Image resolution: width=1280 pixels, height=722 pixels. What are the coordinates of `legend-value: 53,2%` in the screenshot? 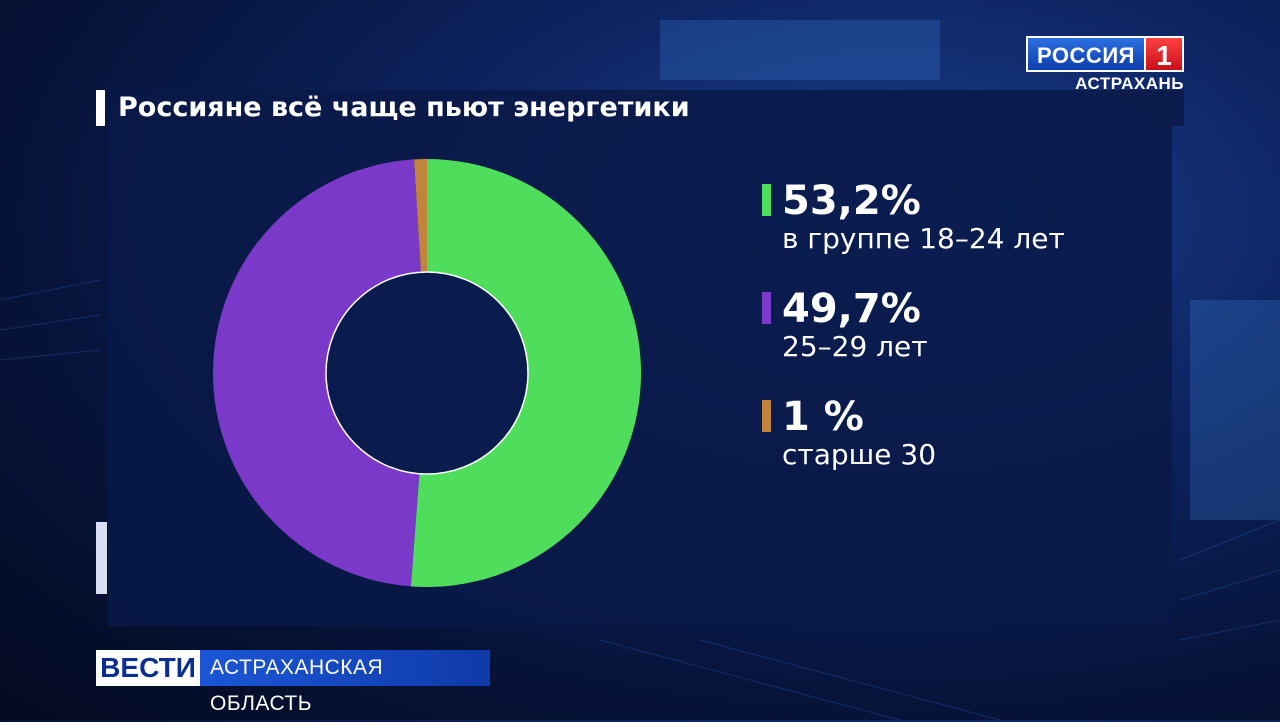 It's located at (851, 201).